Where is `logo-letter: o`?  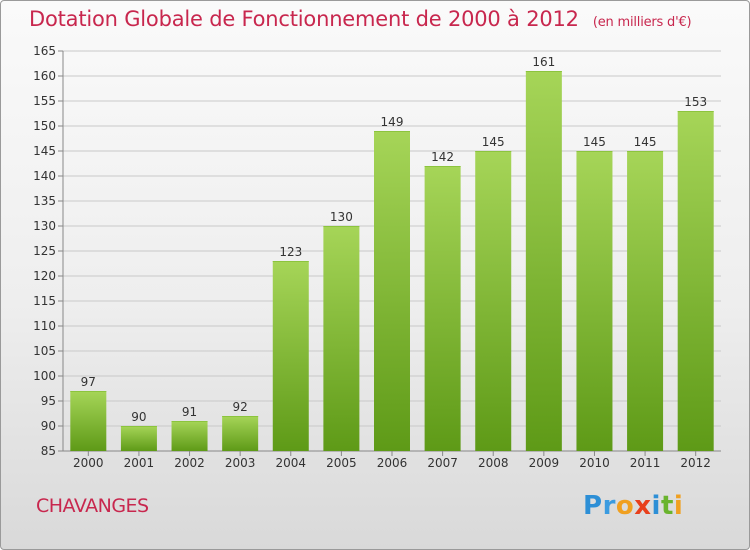
logo-letter: o is located at coordinates (625, 506).